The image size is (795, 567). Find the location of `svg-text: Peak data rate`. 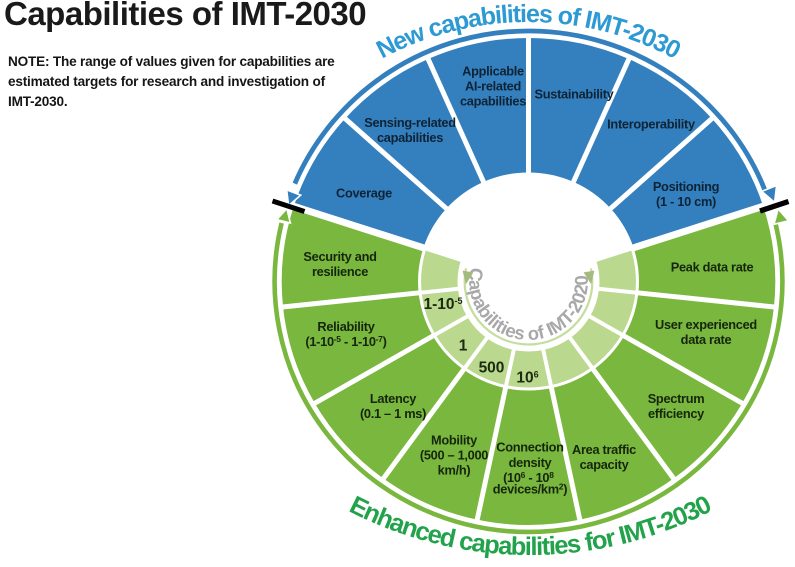

svg-text: Peak data rate is located at coordinates (712, 267).